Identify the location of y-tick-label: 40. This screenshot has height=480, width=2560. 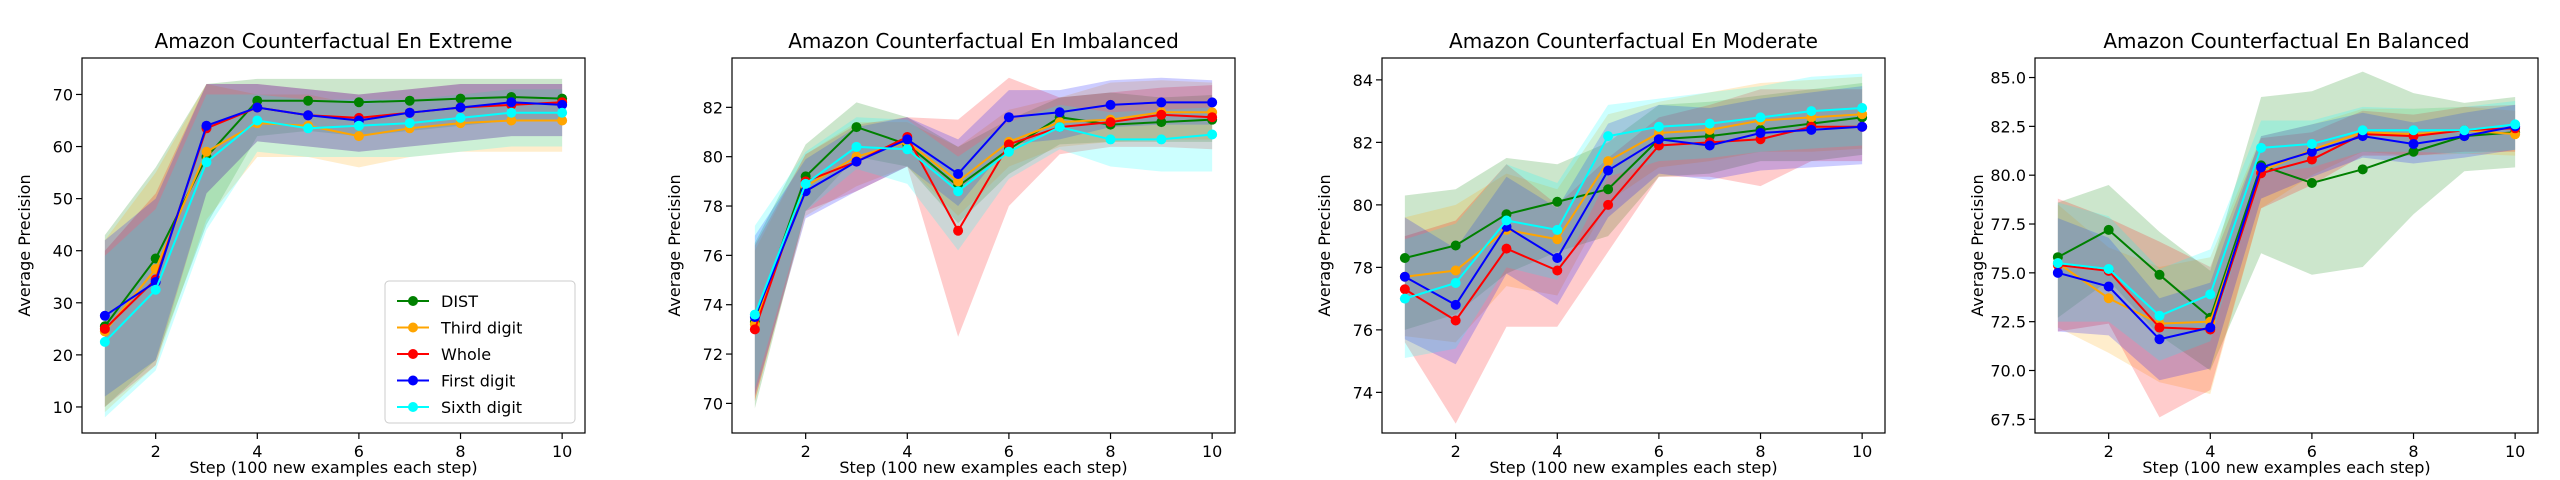
(63, 251).